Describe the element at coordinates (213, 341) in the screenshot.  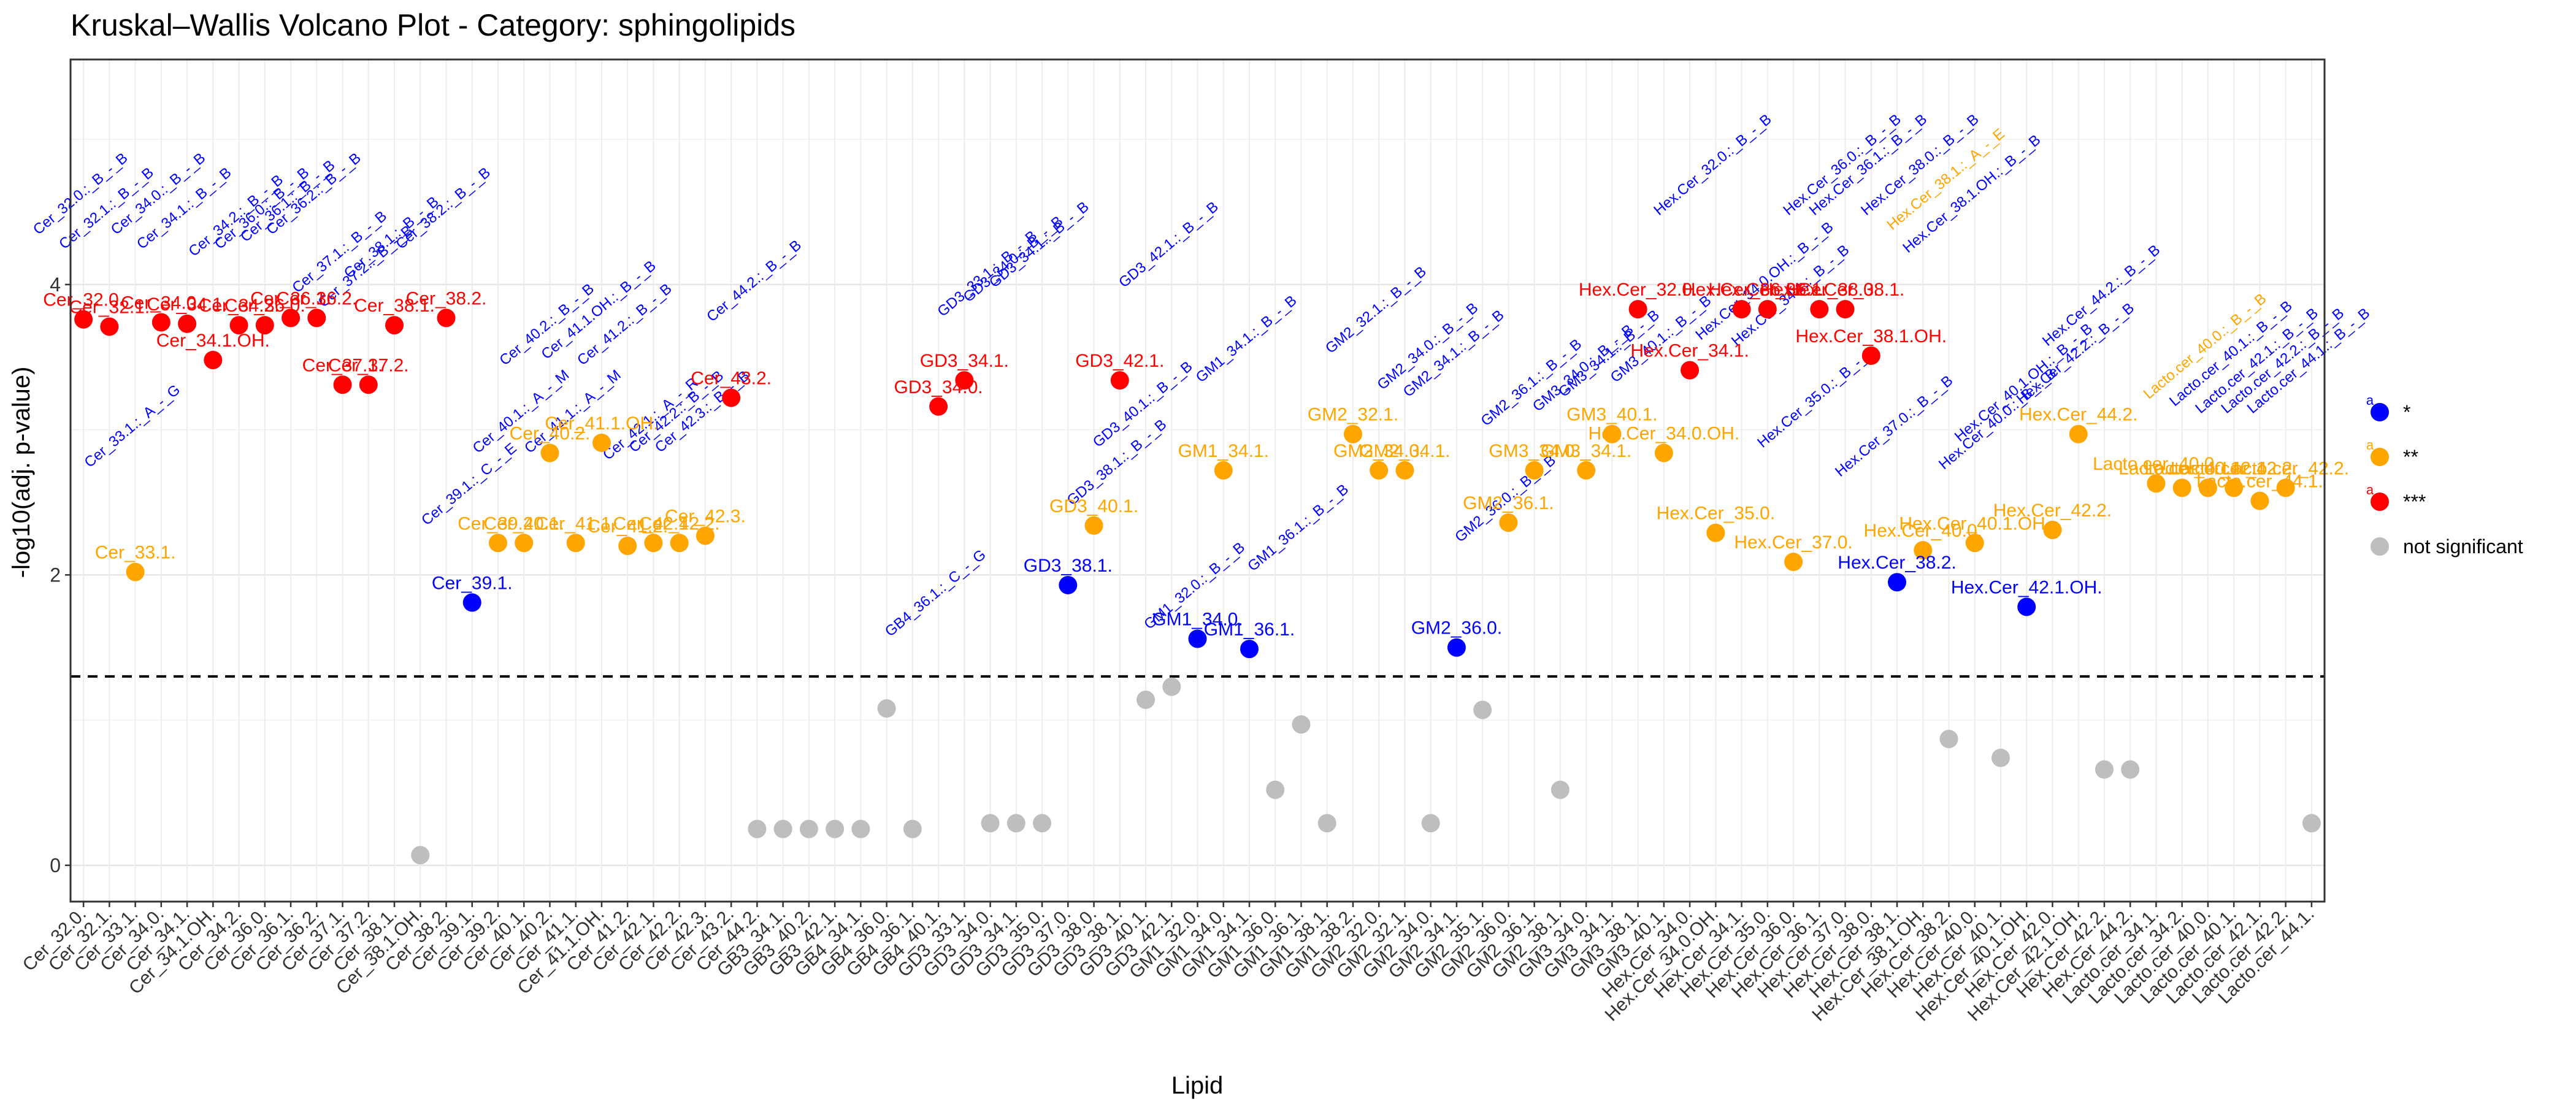
I see `point-label: Cer_34.1.OH.` at that location.